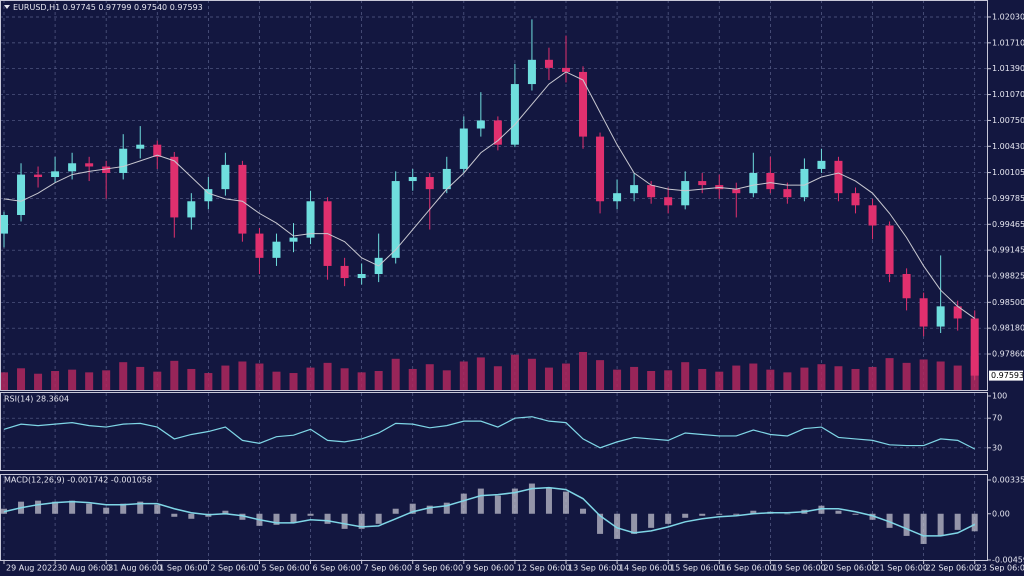 This screenshot has width=1024, height=576. What do you see at coordinates (337, 568) in the screenshot?
I see `x-tick-label: 6 Sep 06:00` at bounding box center [337, 568].